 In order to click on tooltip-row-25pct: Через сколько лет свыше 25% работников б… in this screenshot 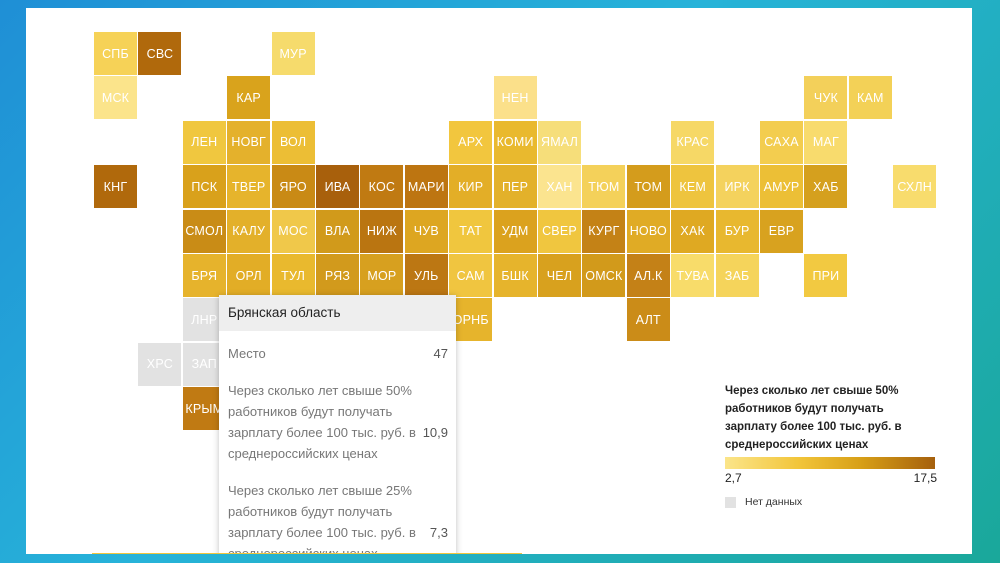, I will do `click(337, 517)`.